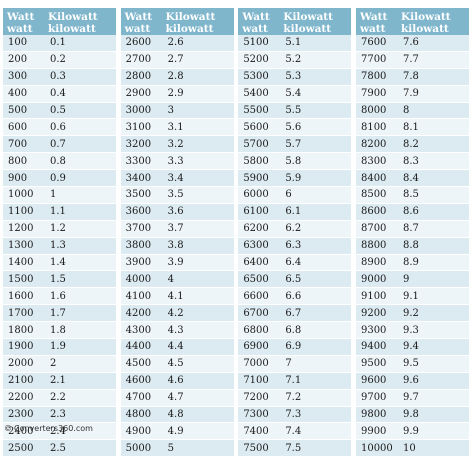 The height and width of the screenshot is (457, 474). Describe the element at coordinates (177, 398) in the screenshot. I see `table-row: 4700 4.7` at that location.